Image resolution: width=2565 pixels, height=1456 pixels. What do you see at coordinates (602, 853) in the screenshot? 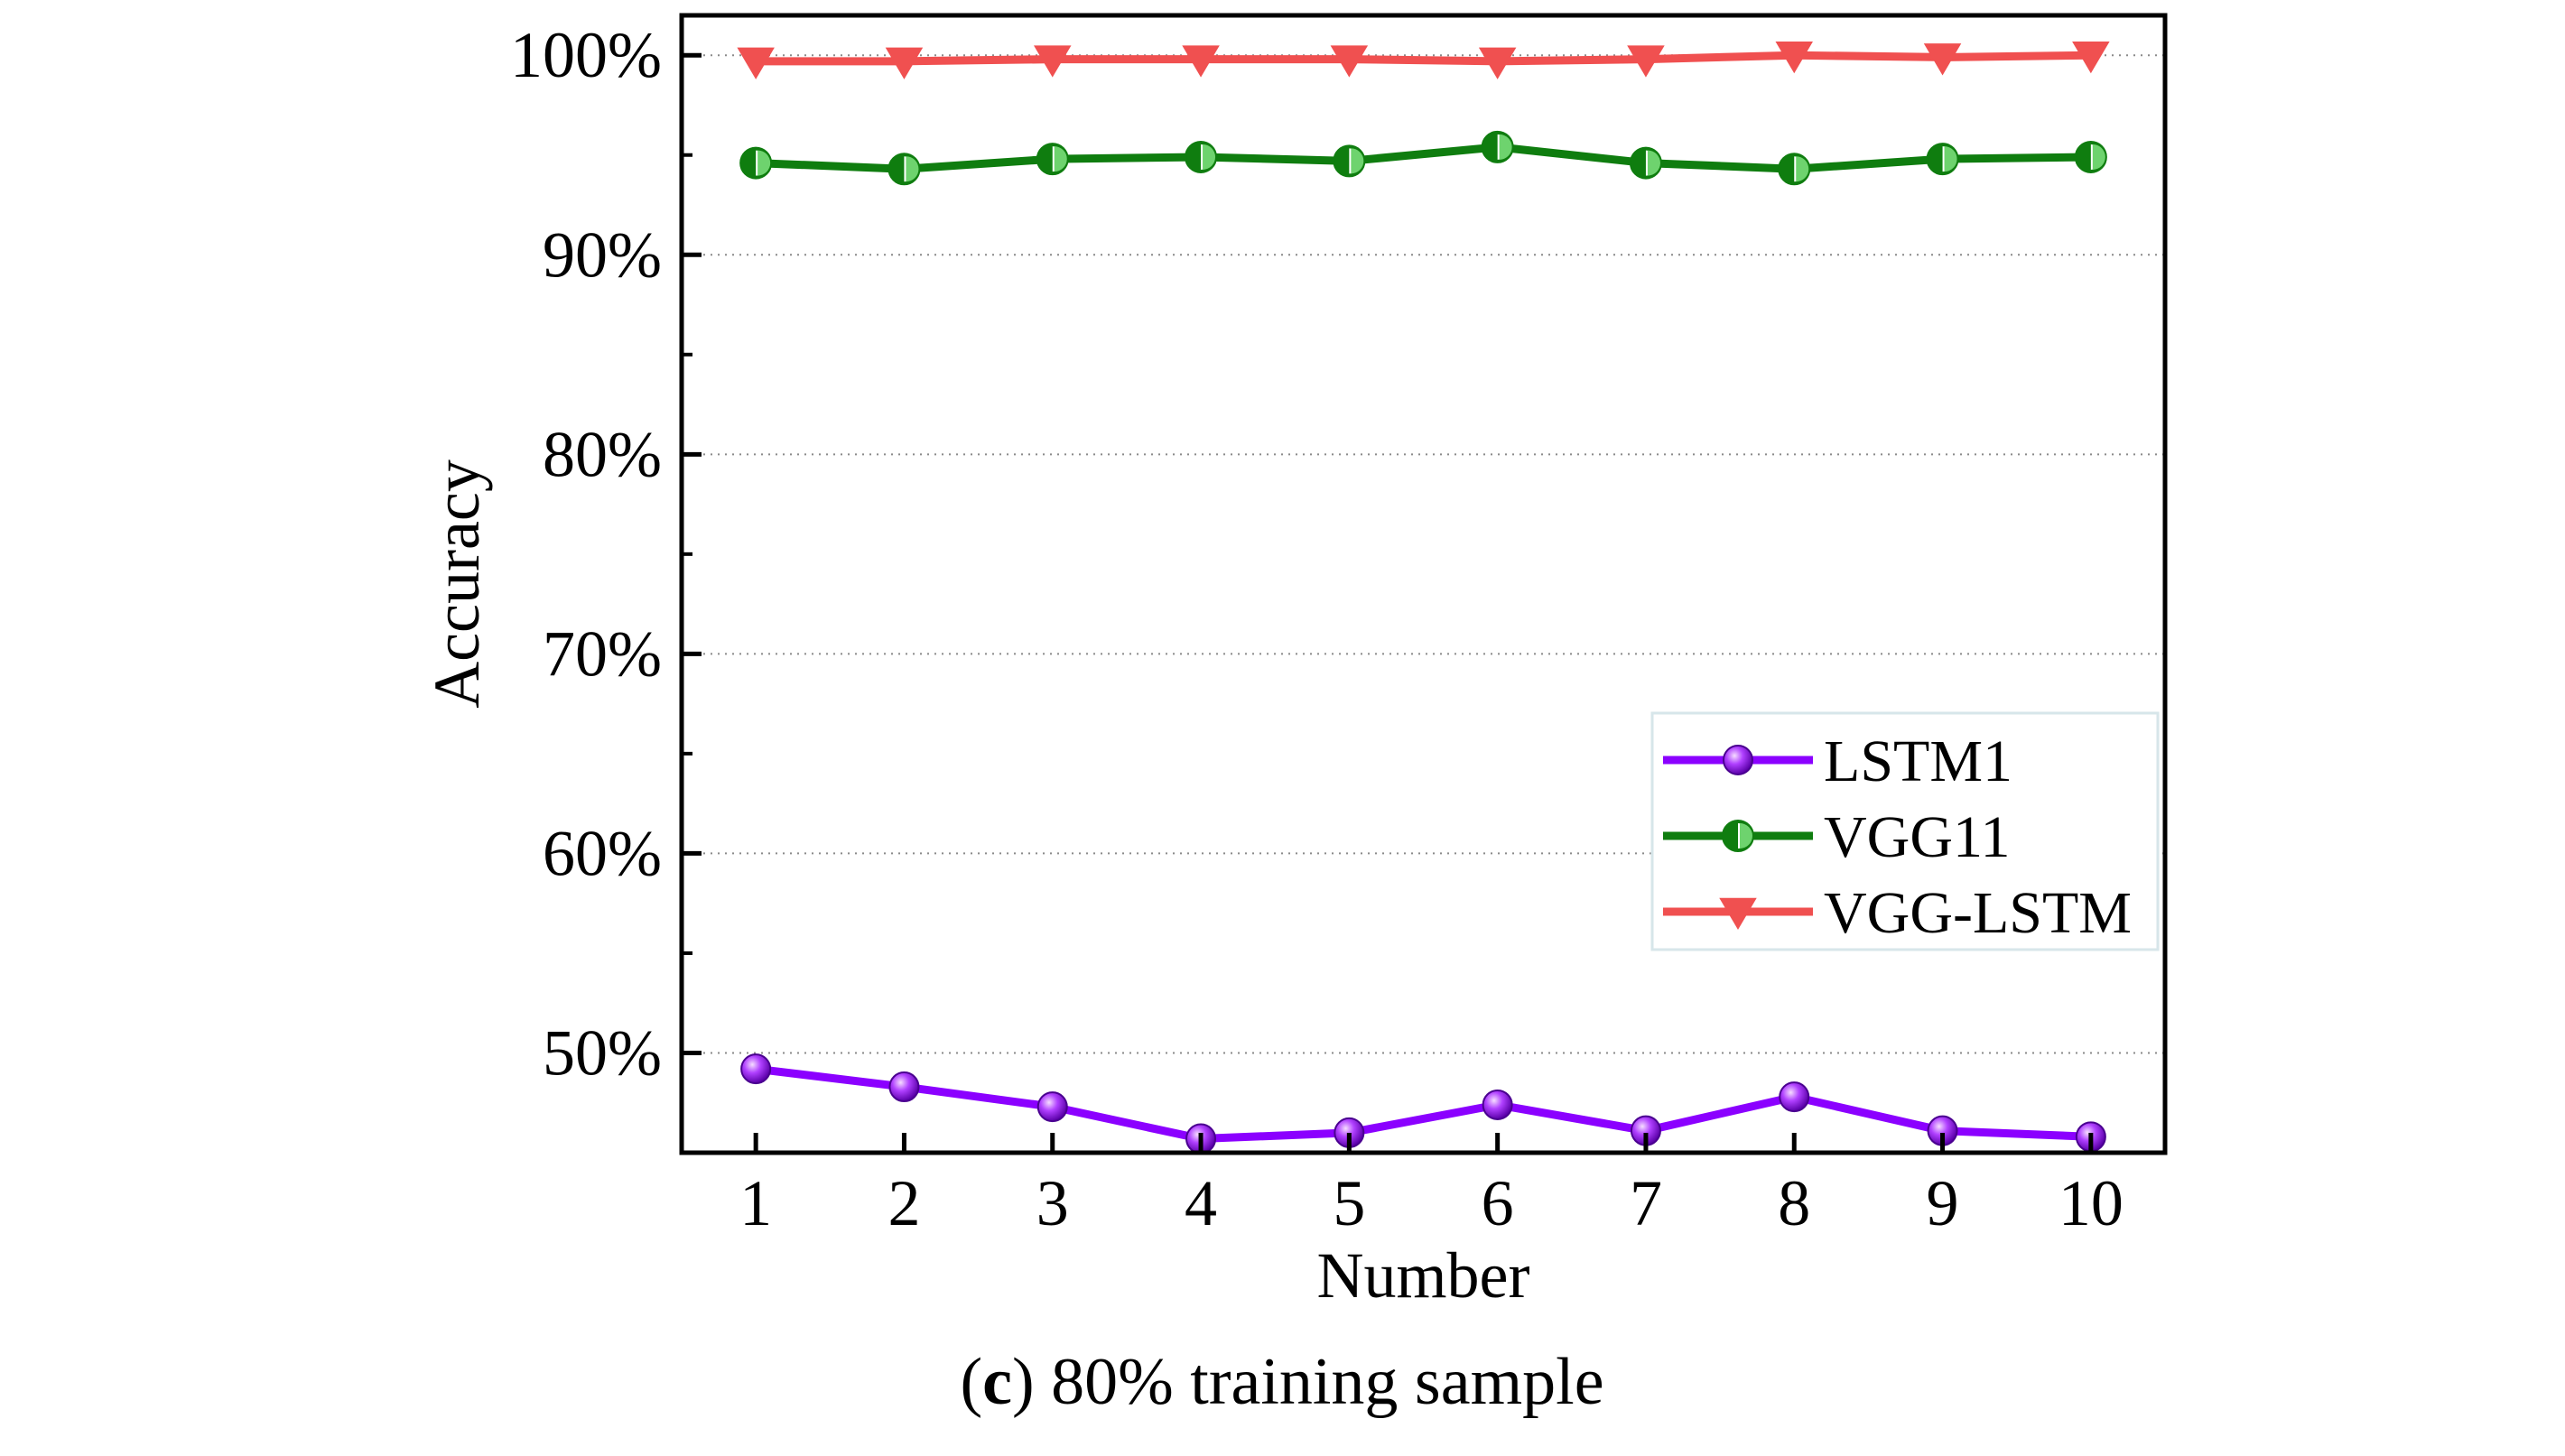
I see `y-tick-label: 60%` at bounding box center [602, 853].